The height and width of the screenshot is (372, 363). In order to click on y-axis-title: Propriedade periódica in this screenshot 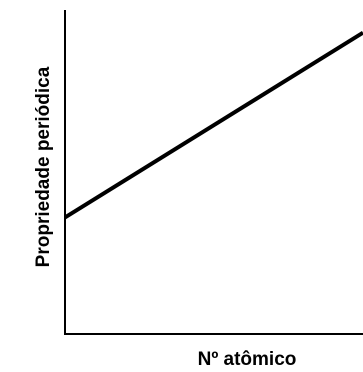, I will do `click(43, 166)`.